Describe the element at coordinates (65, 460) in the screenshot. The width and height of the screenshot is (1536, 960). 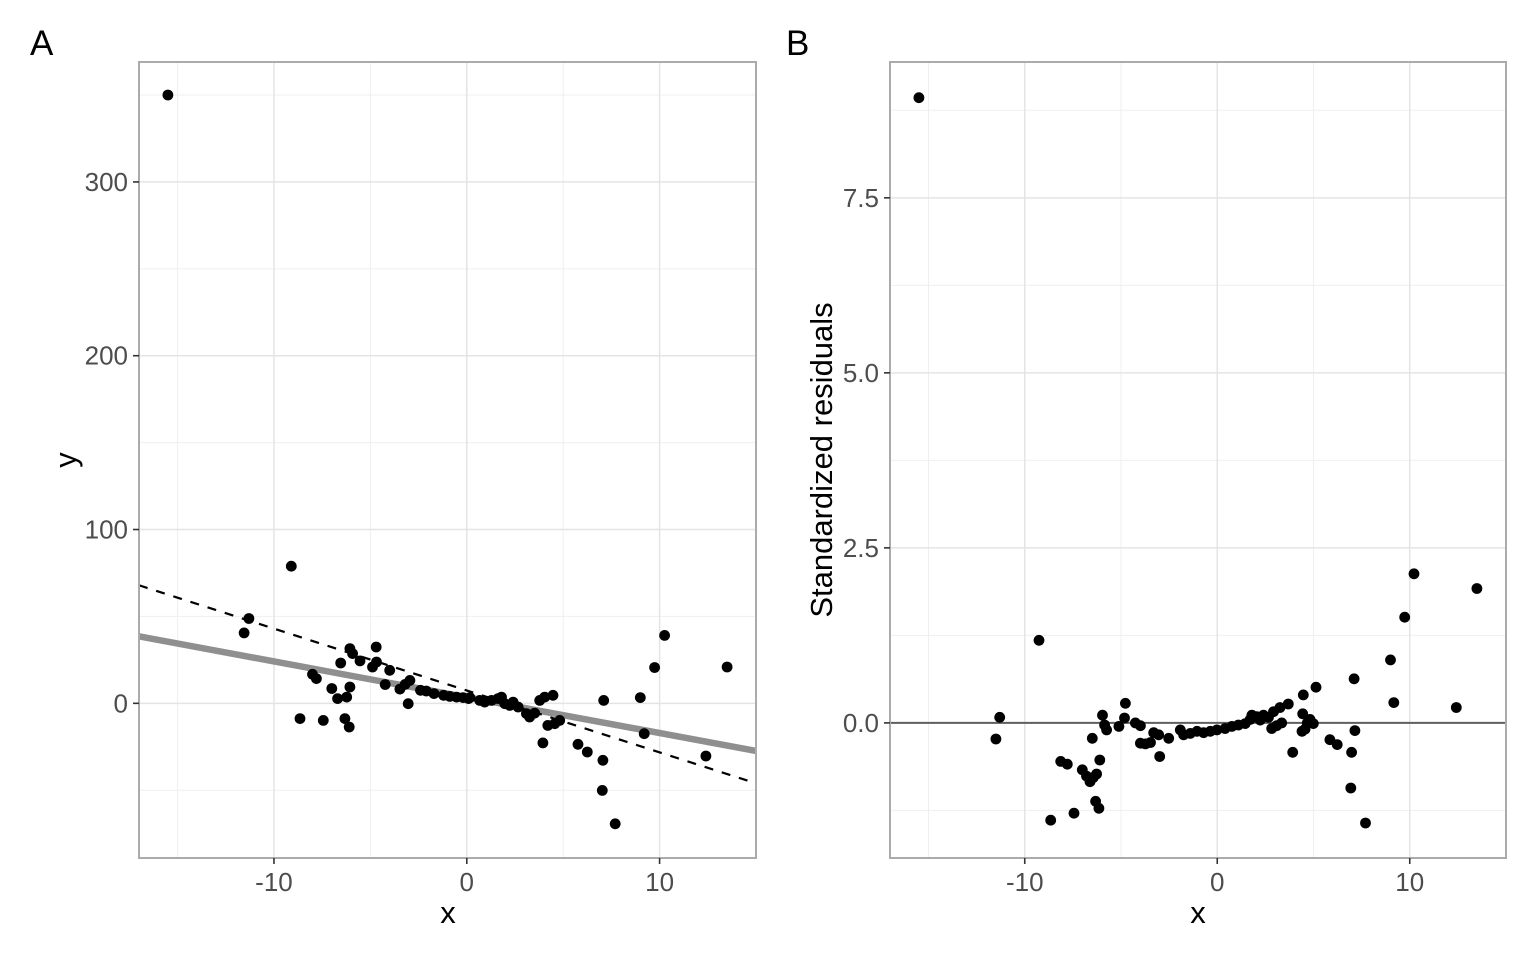
I see `panel-a-y-axis-title: y` at that location.